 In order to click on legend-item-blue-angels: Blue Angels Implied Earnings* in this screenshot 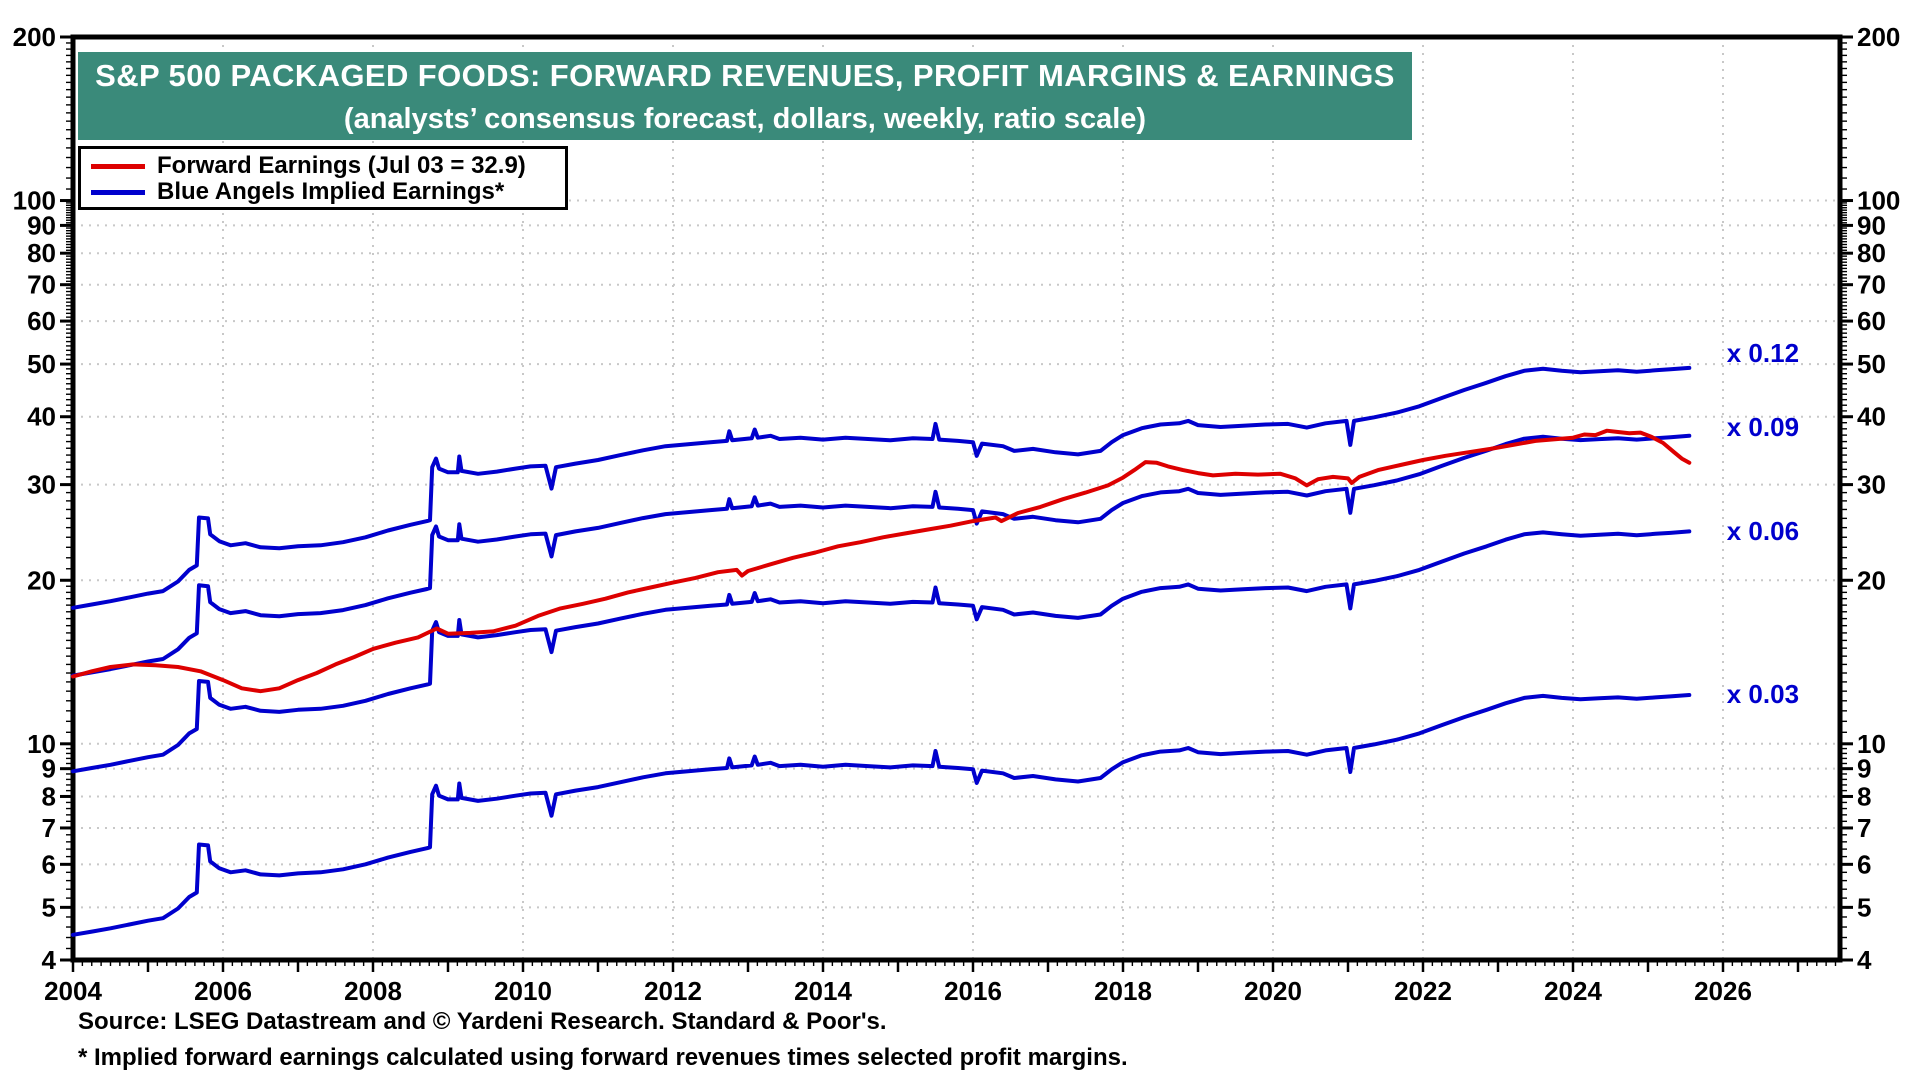, I will do `click(323, 191)`.